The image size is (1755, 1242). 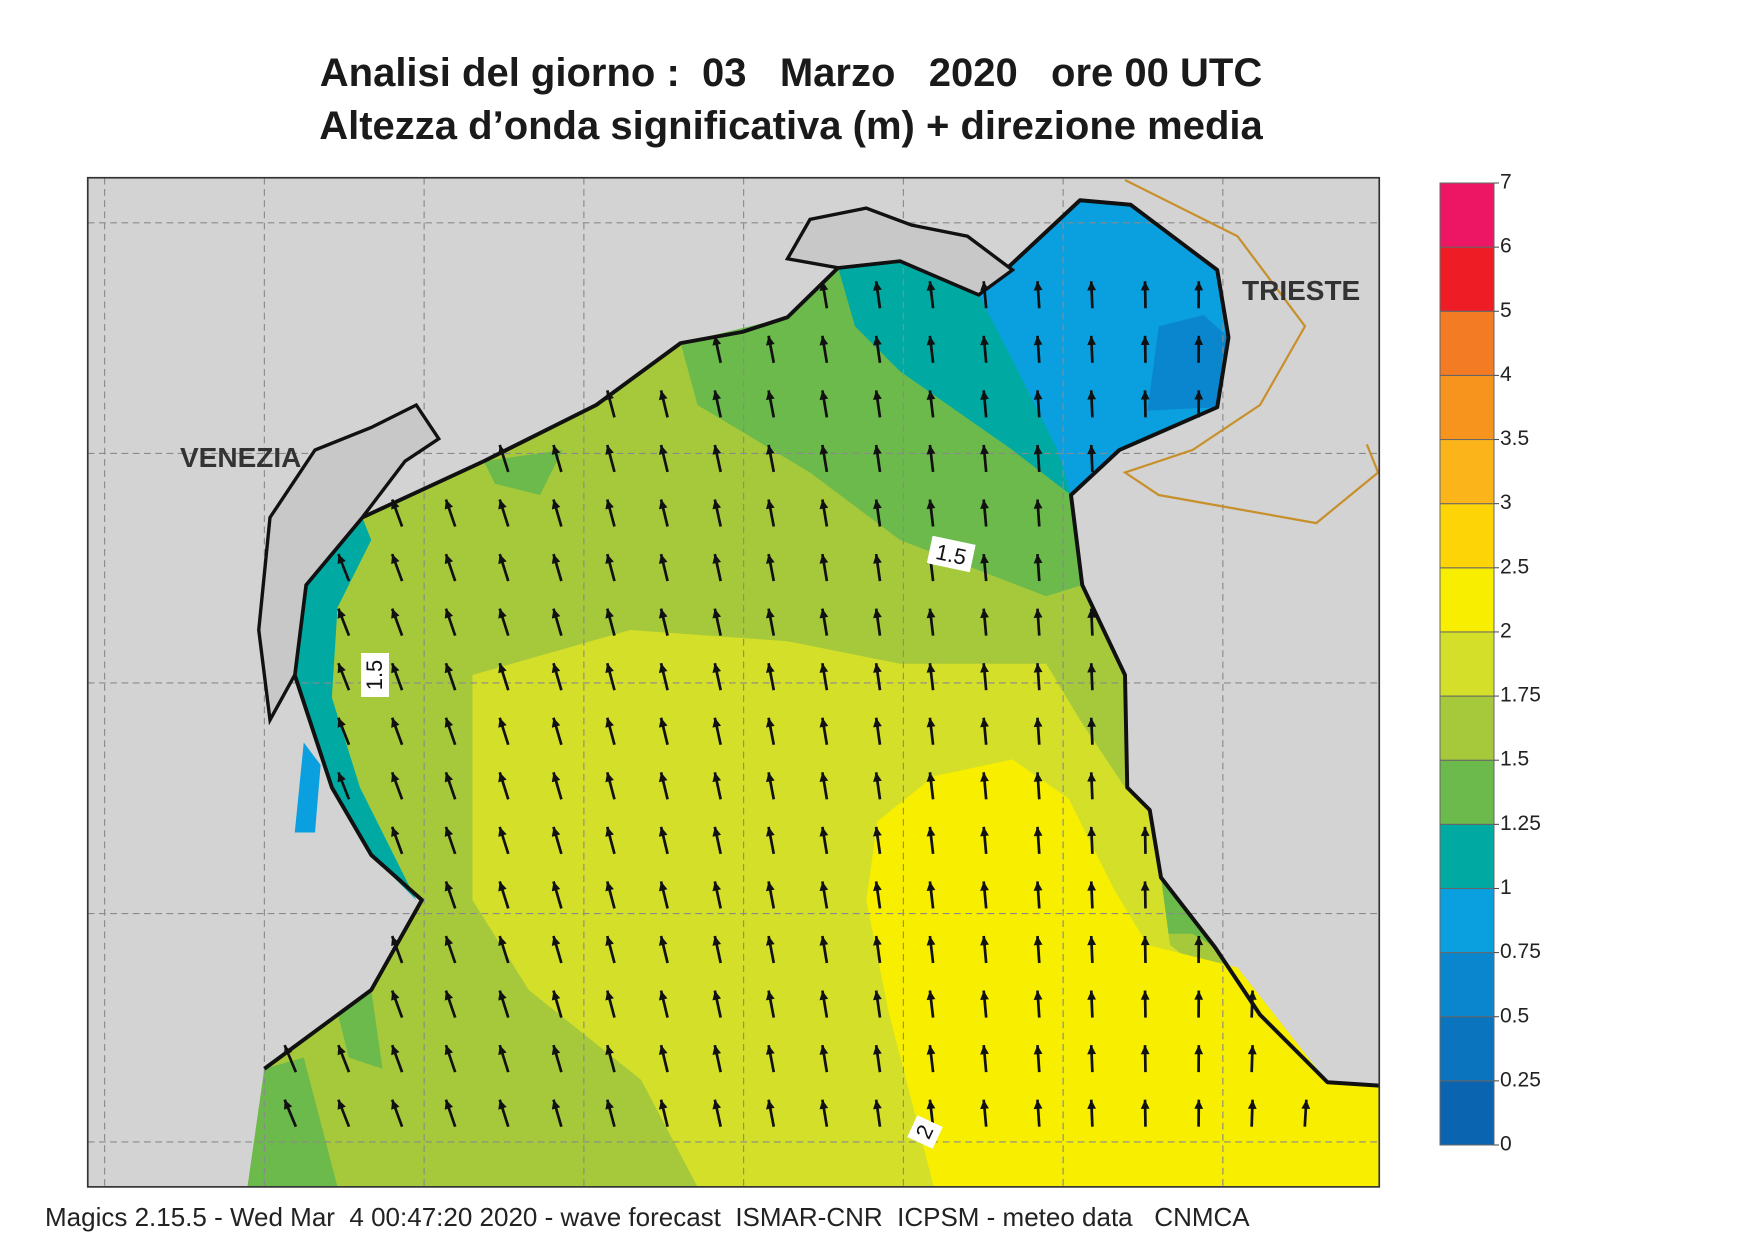 What do you see at coordinates (1520, 823) in the screenshot?
I see `colorbar-tick-label: 1.25` at bounding box center [1520, 823].